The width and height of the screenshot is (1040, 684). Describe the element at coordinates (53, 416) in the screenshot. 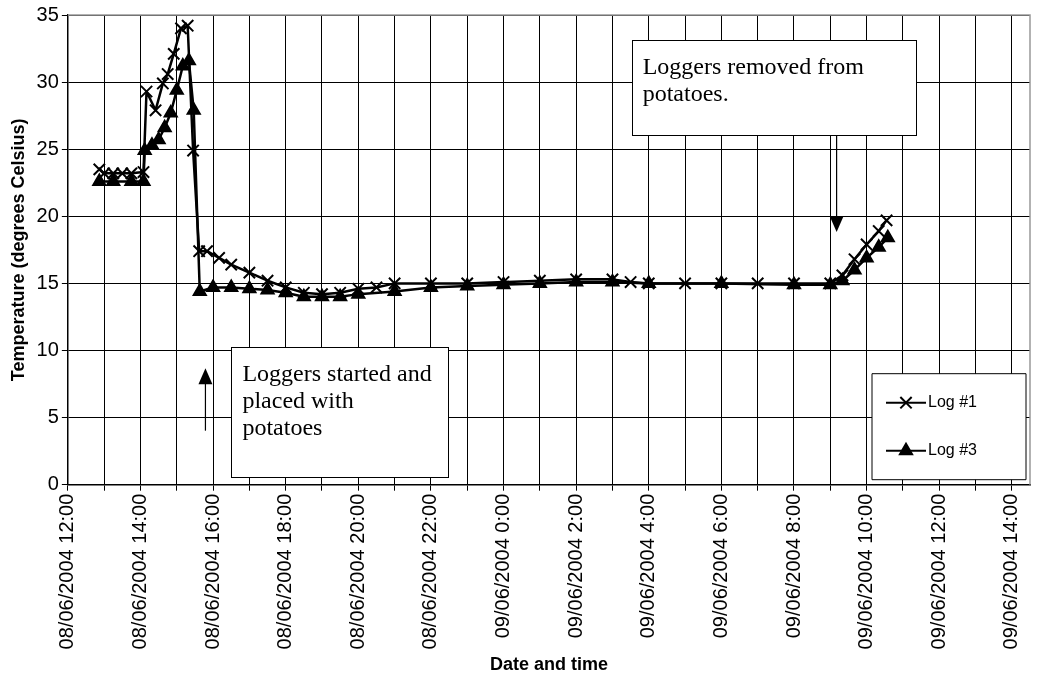

I see `y-tick-label: 5` at that location.